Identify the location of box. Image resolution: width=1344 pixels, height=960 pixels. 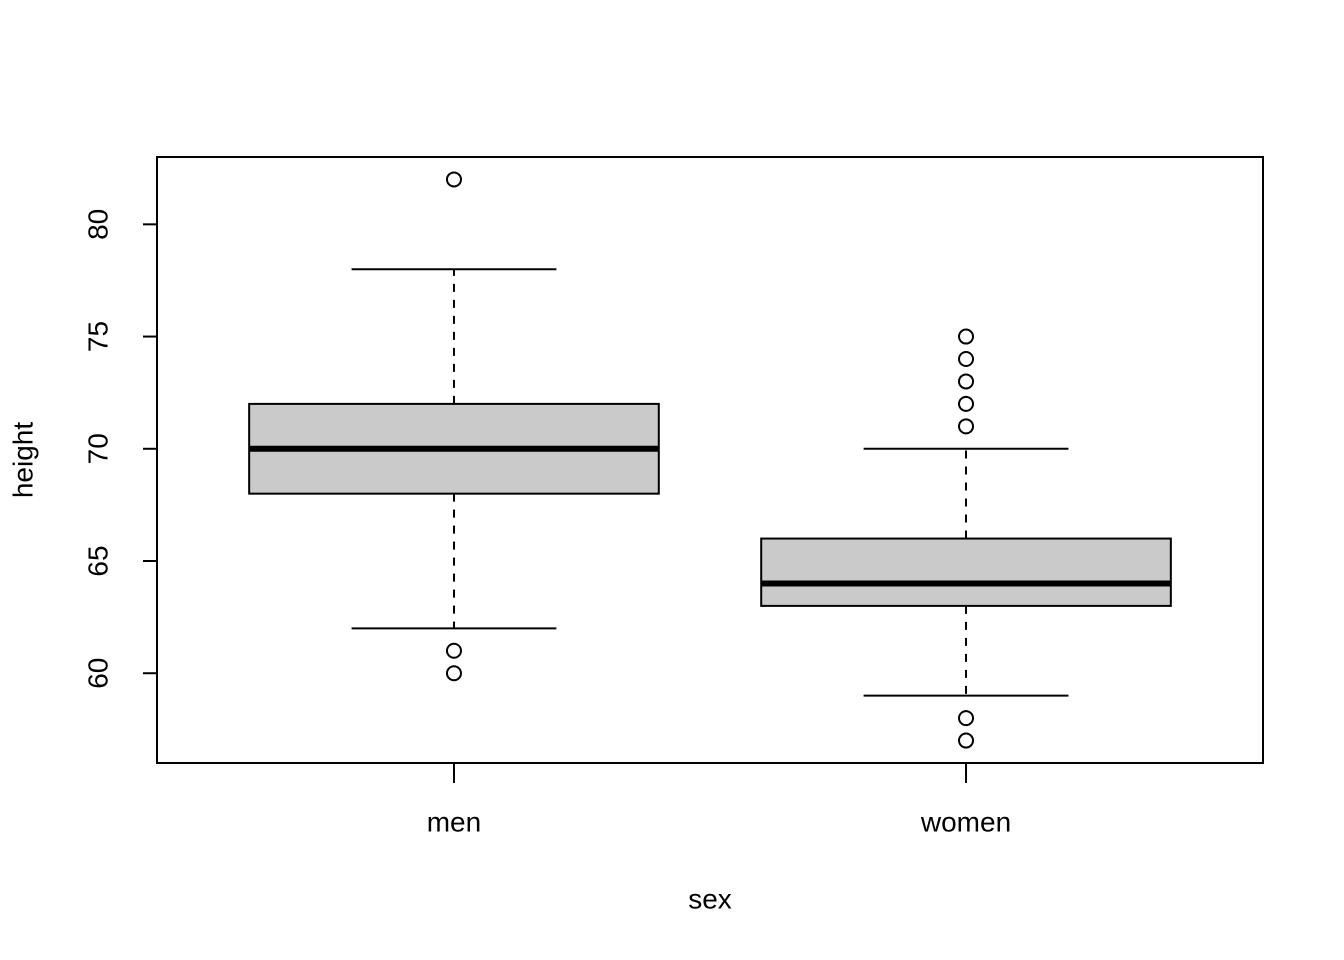
(966, 572).